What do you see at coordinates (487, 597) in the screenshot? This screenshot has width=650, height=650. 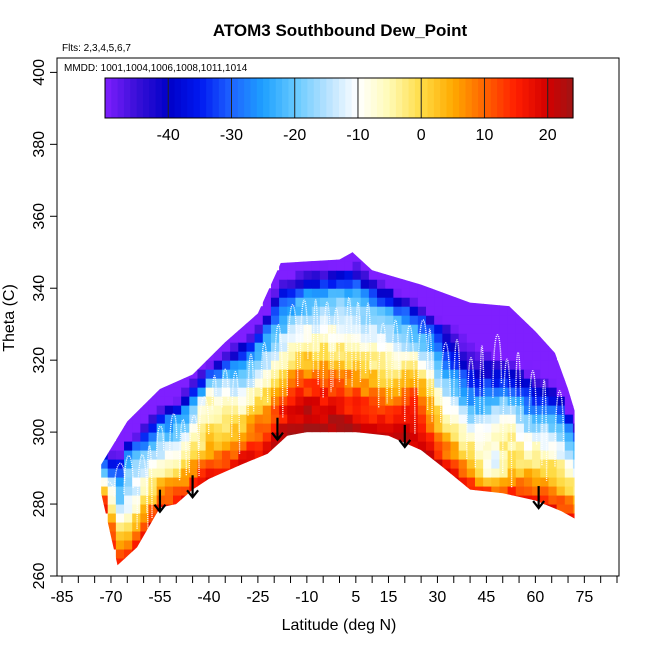 I see `x-tick-label: 45` at bounding box center [487, 597].